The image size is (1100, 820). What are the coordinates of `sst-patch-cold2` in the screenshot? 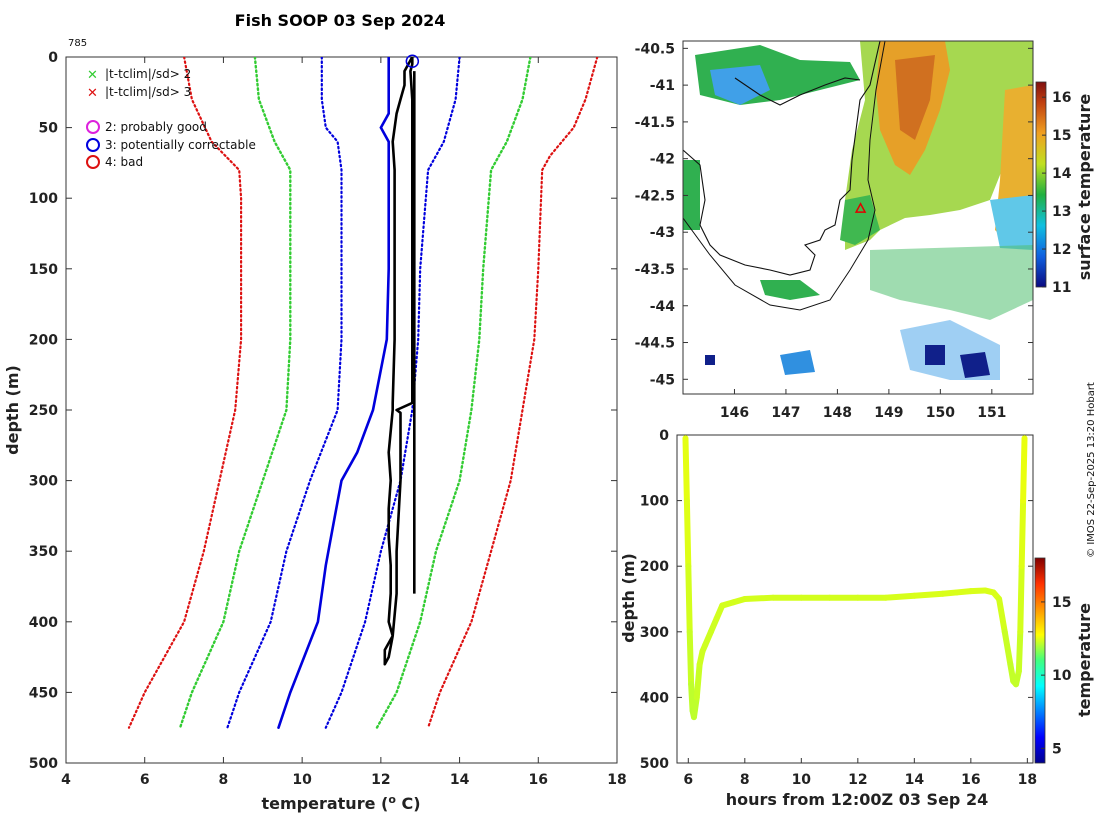 It's located at (975, 365).